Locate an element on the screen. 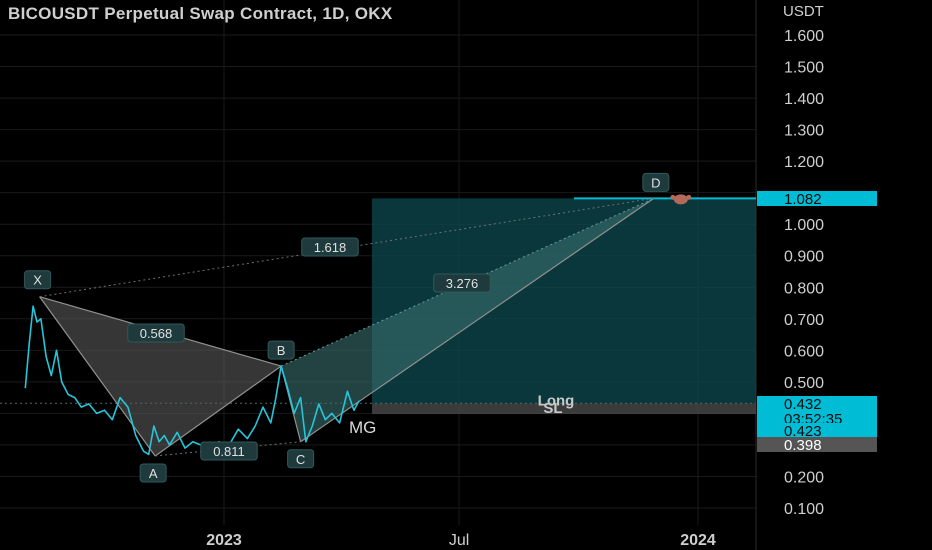 This screenshot has height=550, width=932. y-tick-label: 0.100 is located at coordinates (804, 509).